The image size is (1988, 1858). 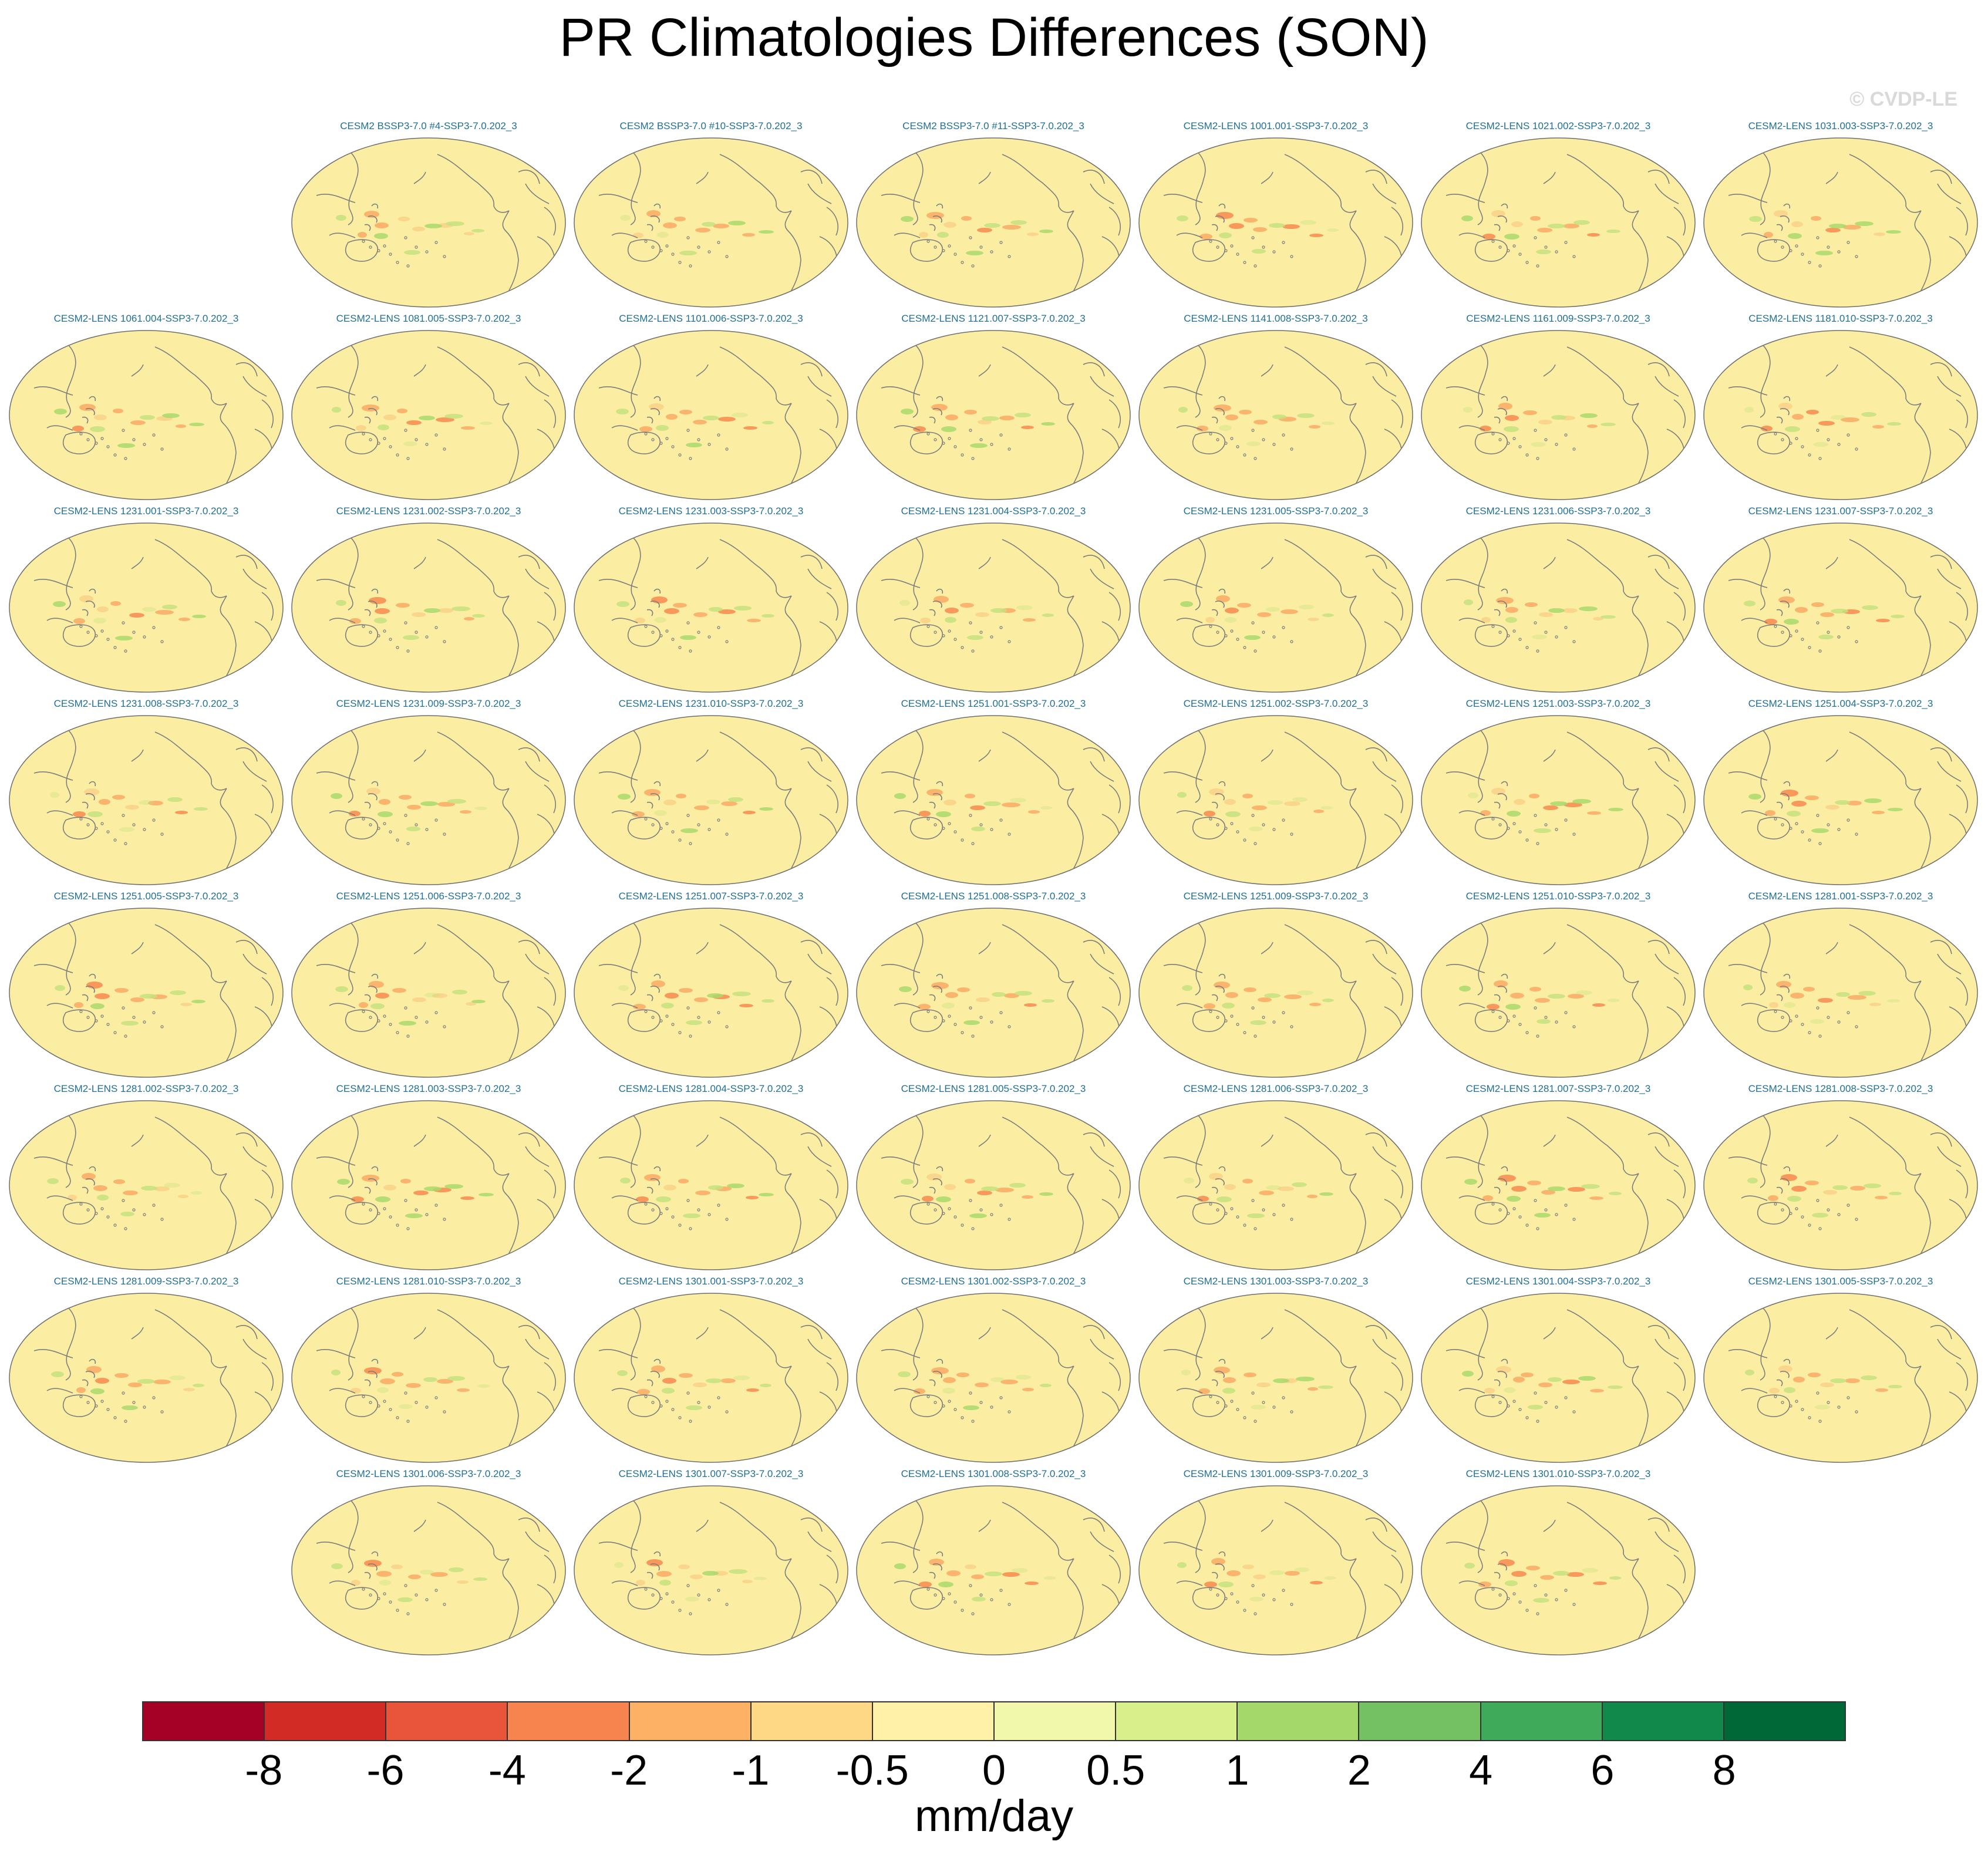 I want to click on map-panel: CESM2-LENS 1281.009-SSP3-7.0.202_3, so click(x=146, y=1370).